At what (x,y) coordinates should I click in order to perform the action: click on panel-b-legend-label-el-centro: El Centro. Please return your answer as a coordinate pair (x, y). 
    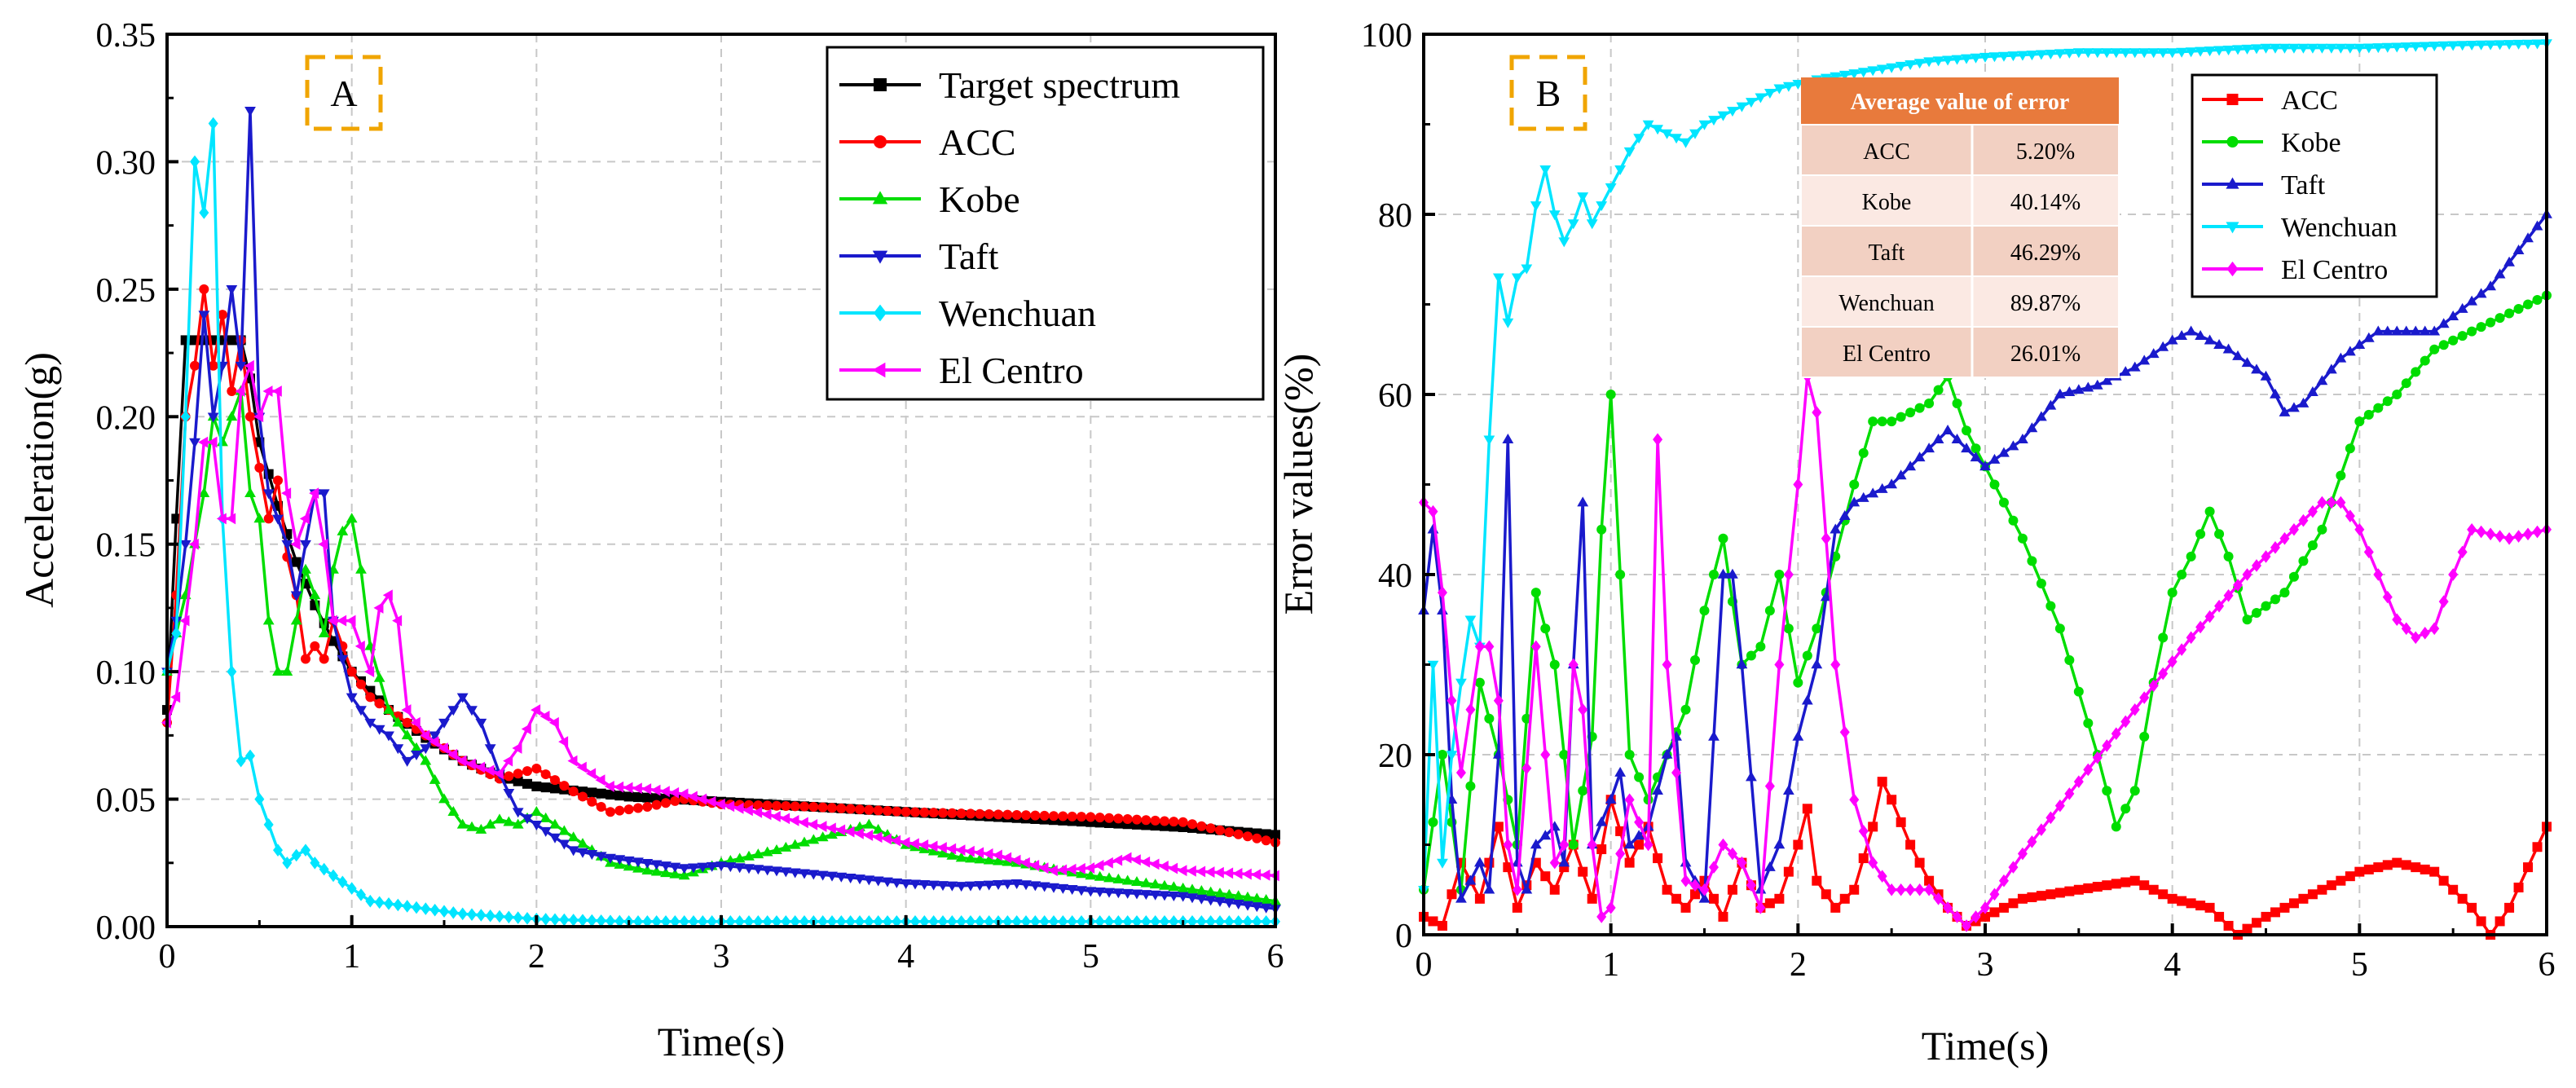
    Looking at the image, I should click on (2334, 270).